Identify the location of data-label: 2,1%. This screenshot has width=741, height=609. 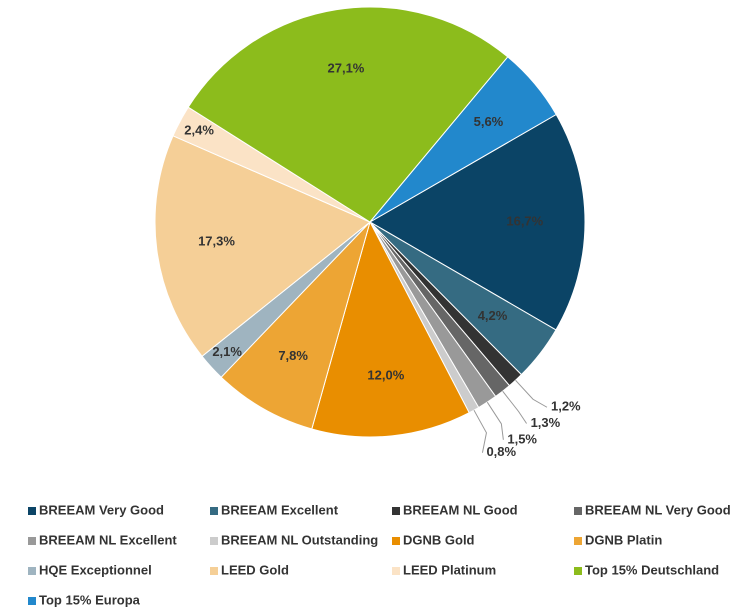
(227, 351).